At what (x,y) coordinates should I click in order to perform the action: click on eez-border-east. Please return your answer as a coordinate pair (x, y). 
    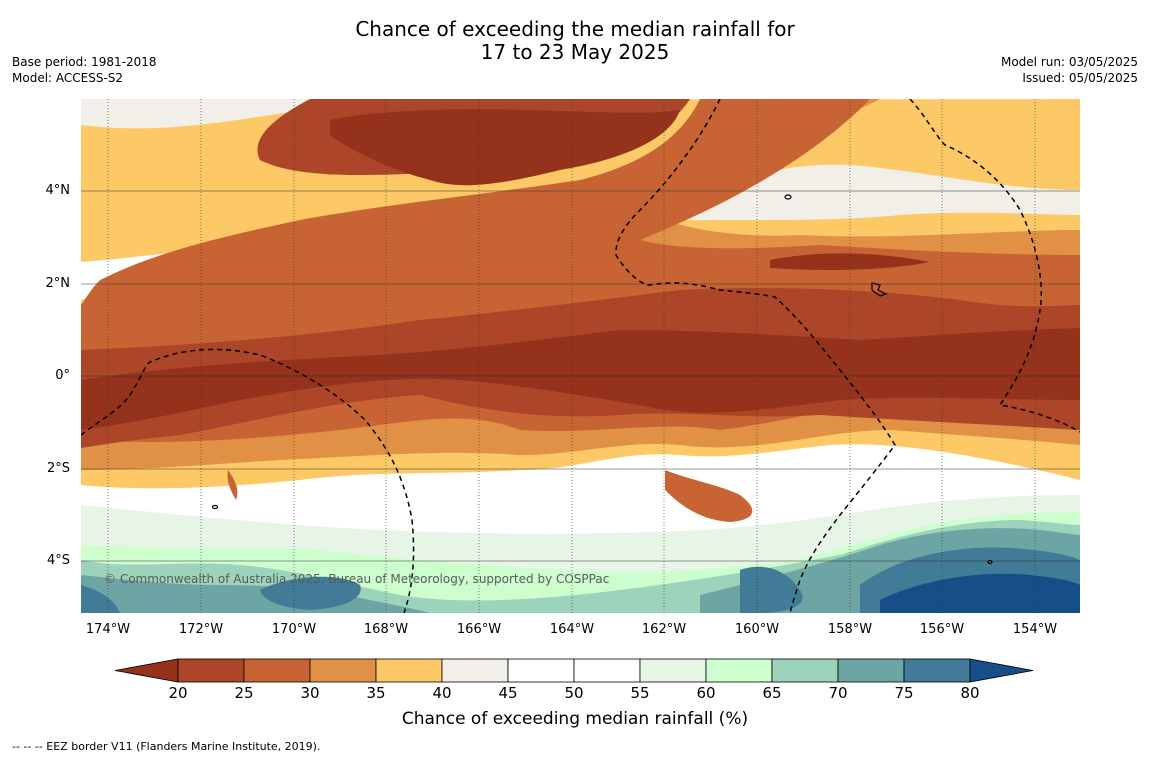
    Looking at the image, I should click on (994, 266).